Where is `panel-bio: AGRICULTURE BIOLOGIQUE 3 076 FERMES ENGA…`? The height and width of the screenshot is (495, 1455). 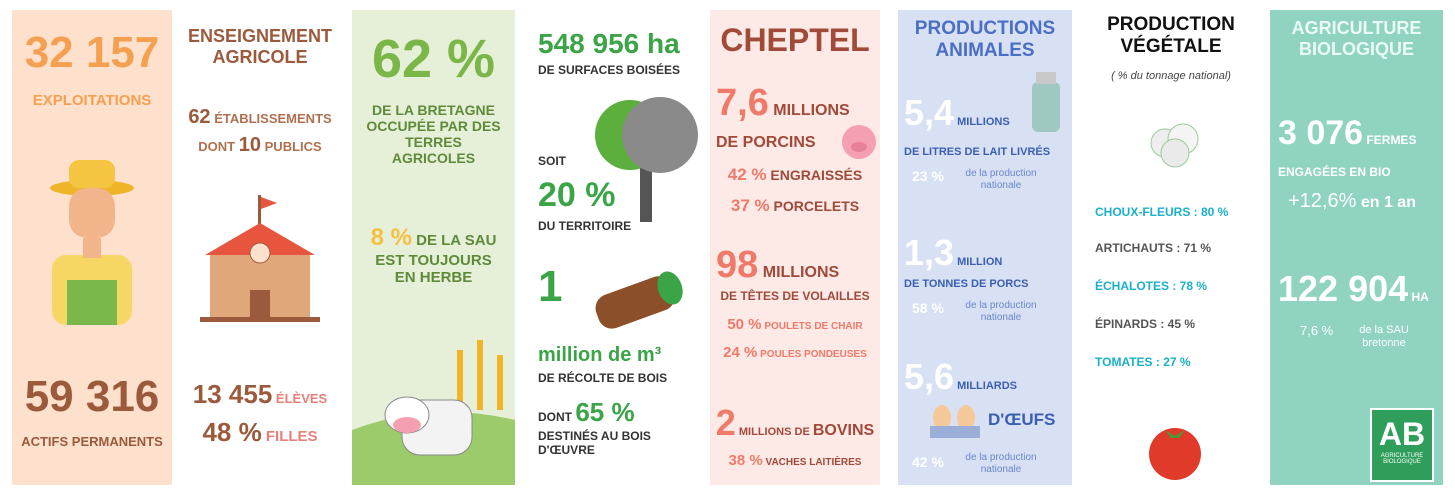
panel-bio: AGRICULTURE BIOLOGIQUE 3 076 FERMES ENGA… is located at coordinates (1356, 247).